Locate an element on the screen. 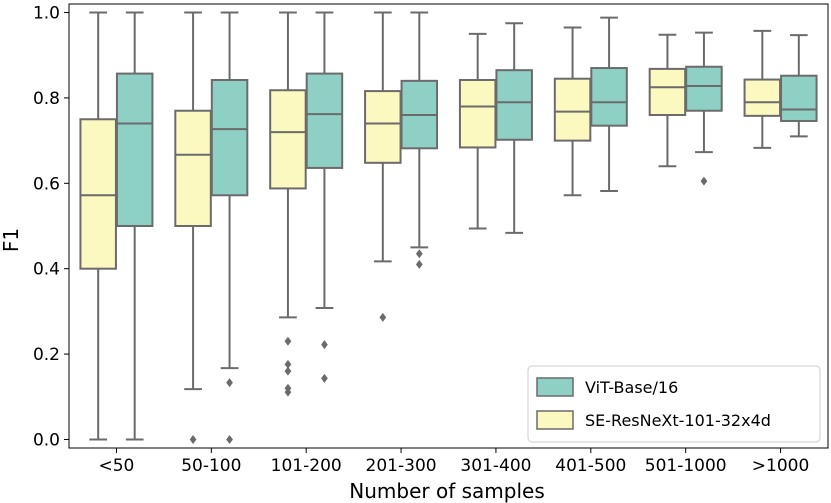 The height and width of the screenshot is (503, 831). box-ViT-Base/16-<50 is located at coordinates (134, 226).